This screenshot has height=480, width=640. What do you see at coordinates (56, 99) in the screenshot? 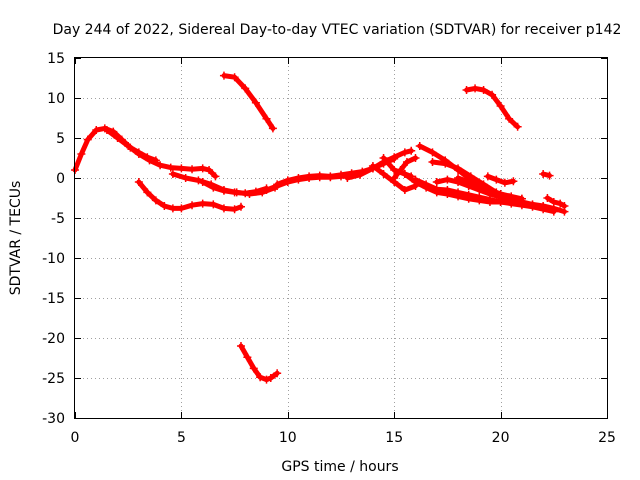
I see `y-tick-label: 10` at bounding box center [56, 99].